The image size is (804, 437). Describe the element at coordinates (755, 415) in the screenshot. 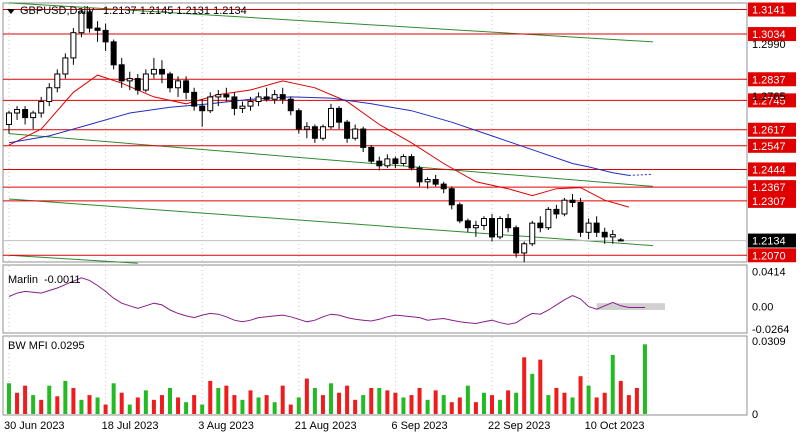

I see `mfi-tick-label-1: 0` at that location.